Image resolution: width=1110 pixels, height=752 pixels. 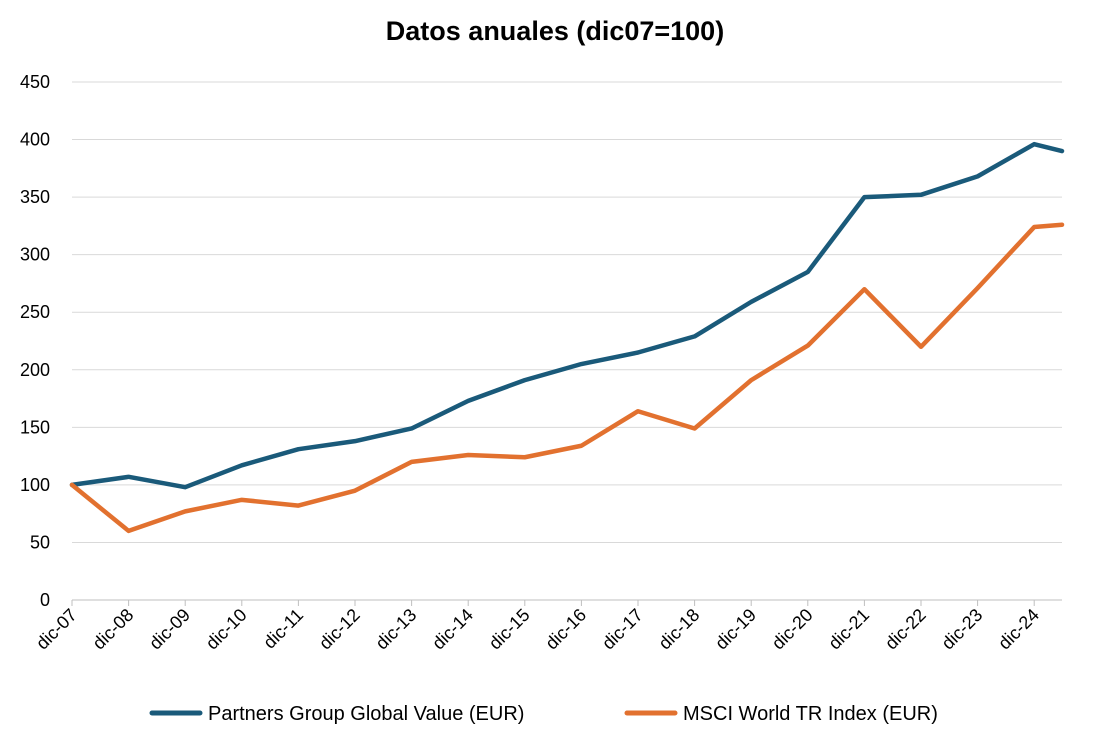 What do you see at coordinates (35, 255) in the screenshot?
I see `y-tick-label: 300` at bounding box center [35, 255].